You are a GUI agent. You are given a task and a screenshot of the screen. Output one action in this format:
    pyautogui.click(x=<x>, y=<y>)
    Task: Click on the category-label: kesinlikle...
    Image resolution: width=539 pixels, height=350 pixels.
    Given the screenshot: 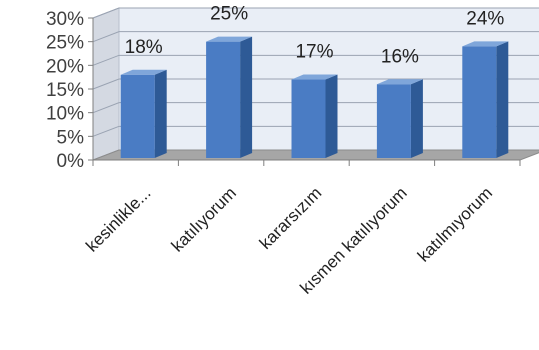 What is the action you would take?
    pyautogui.click(x=118, y=219)
    